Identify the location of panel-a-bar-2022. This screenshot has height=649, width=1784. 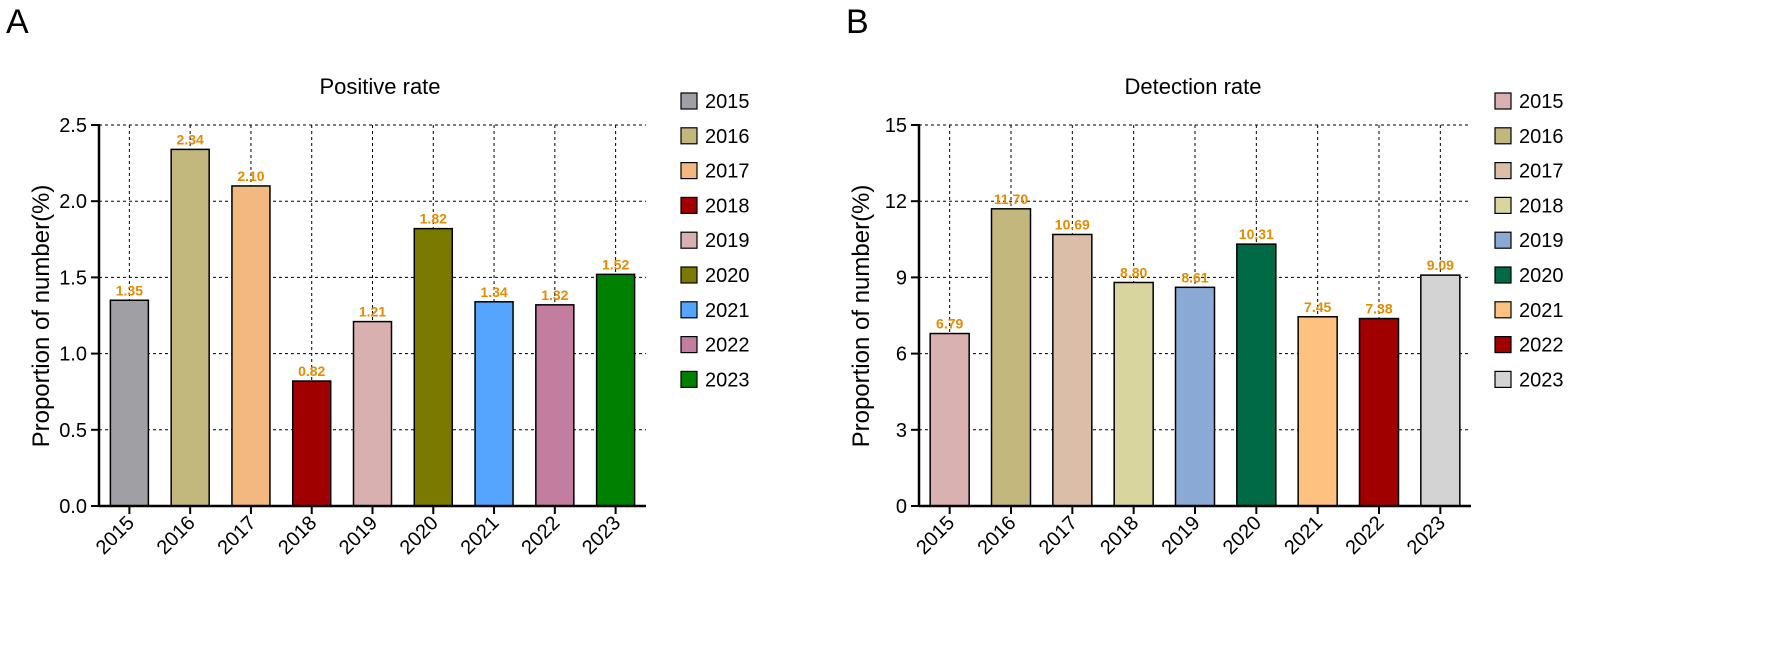
(555, 405).